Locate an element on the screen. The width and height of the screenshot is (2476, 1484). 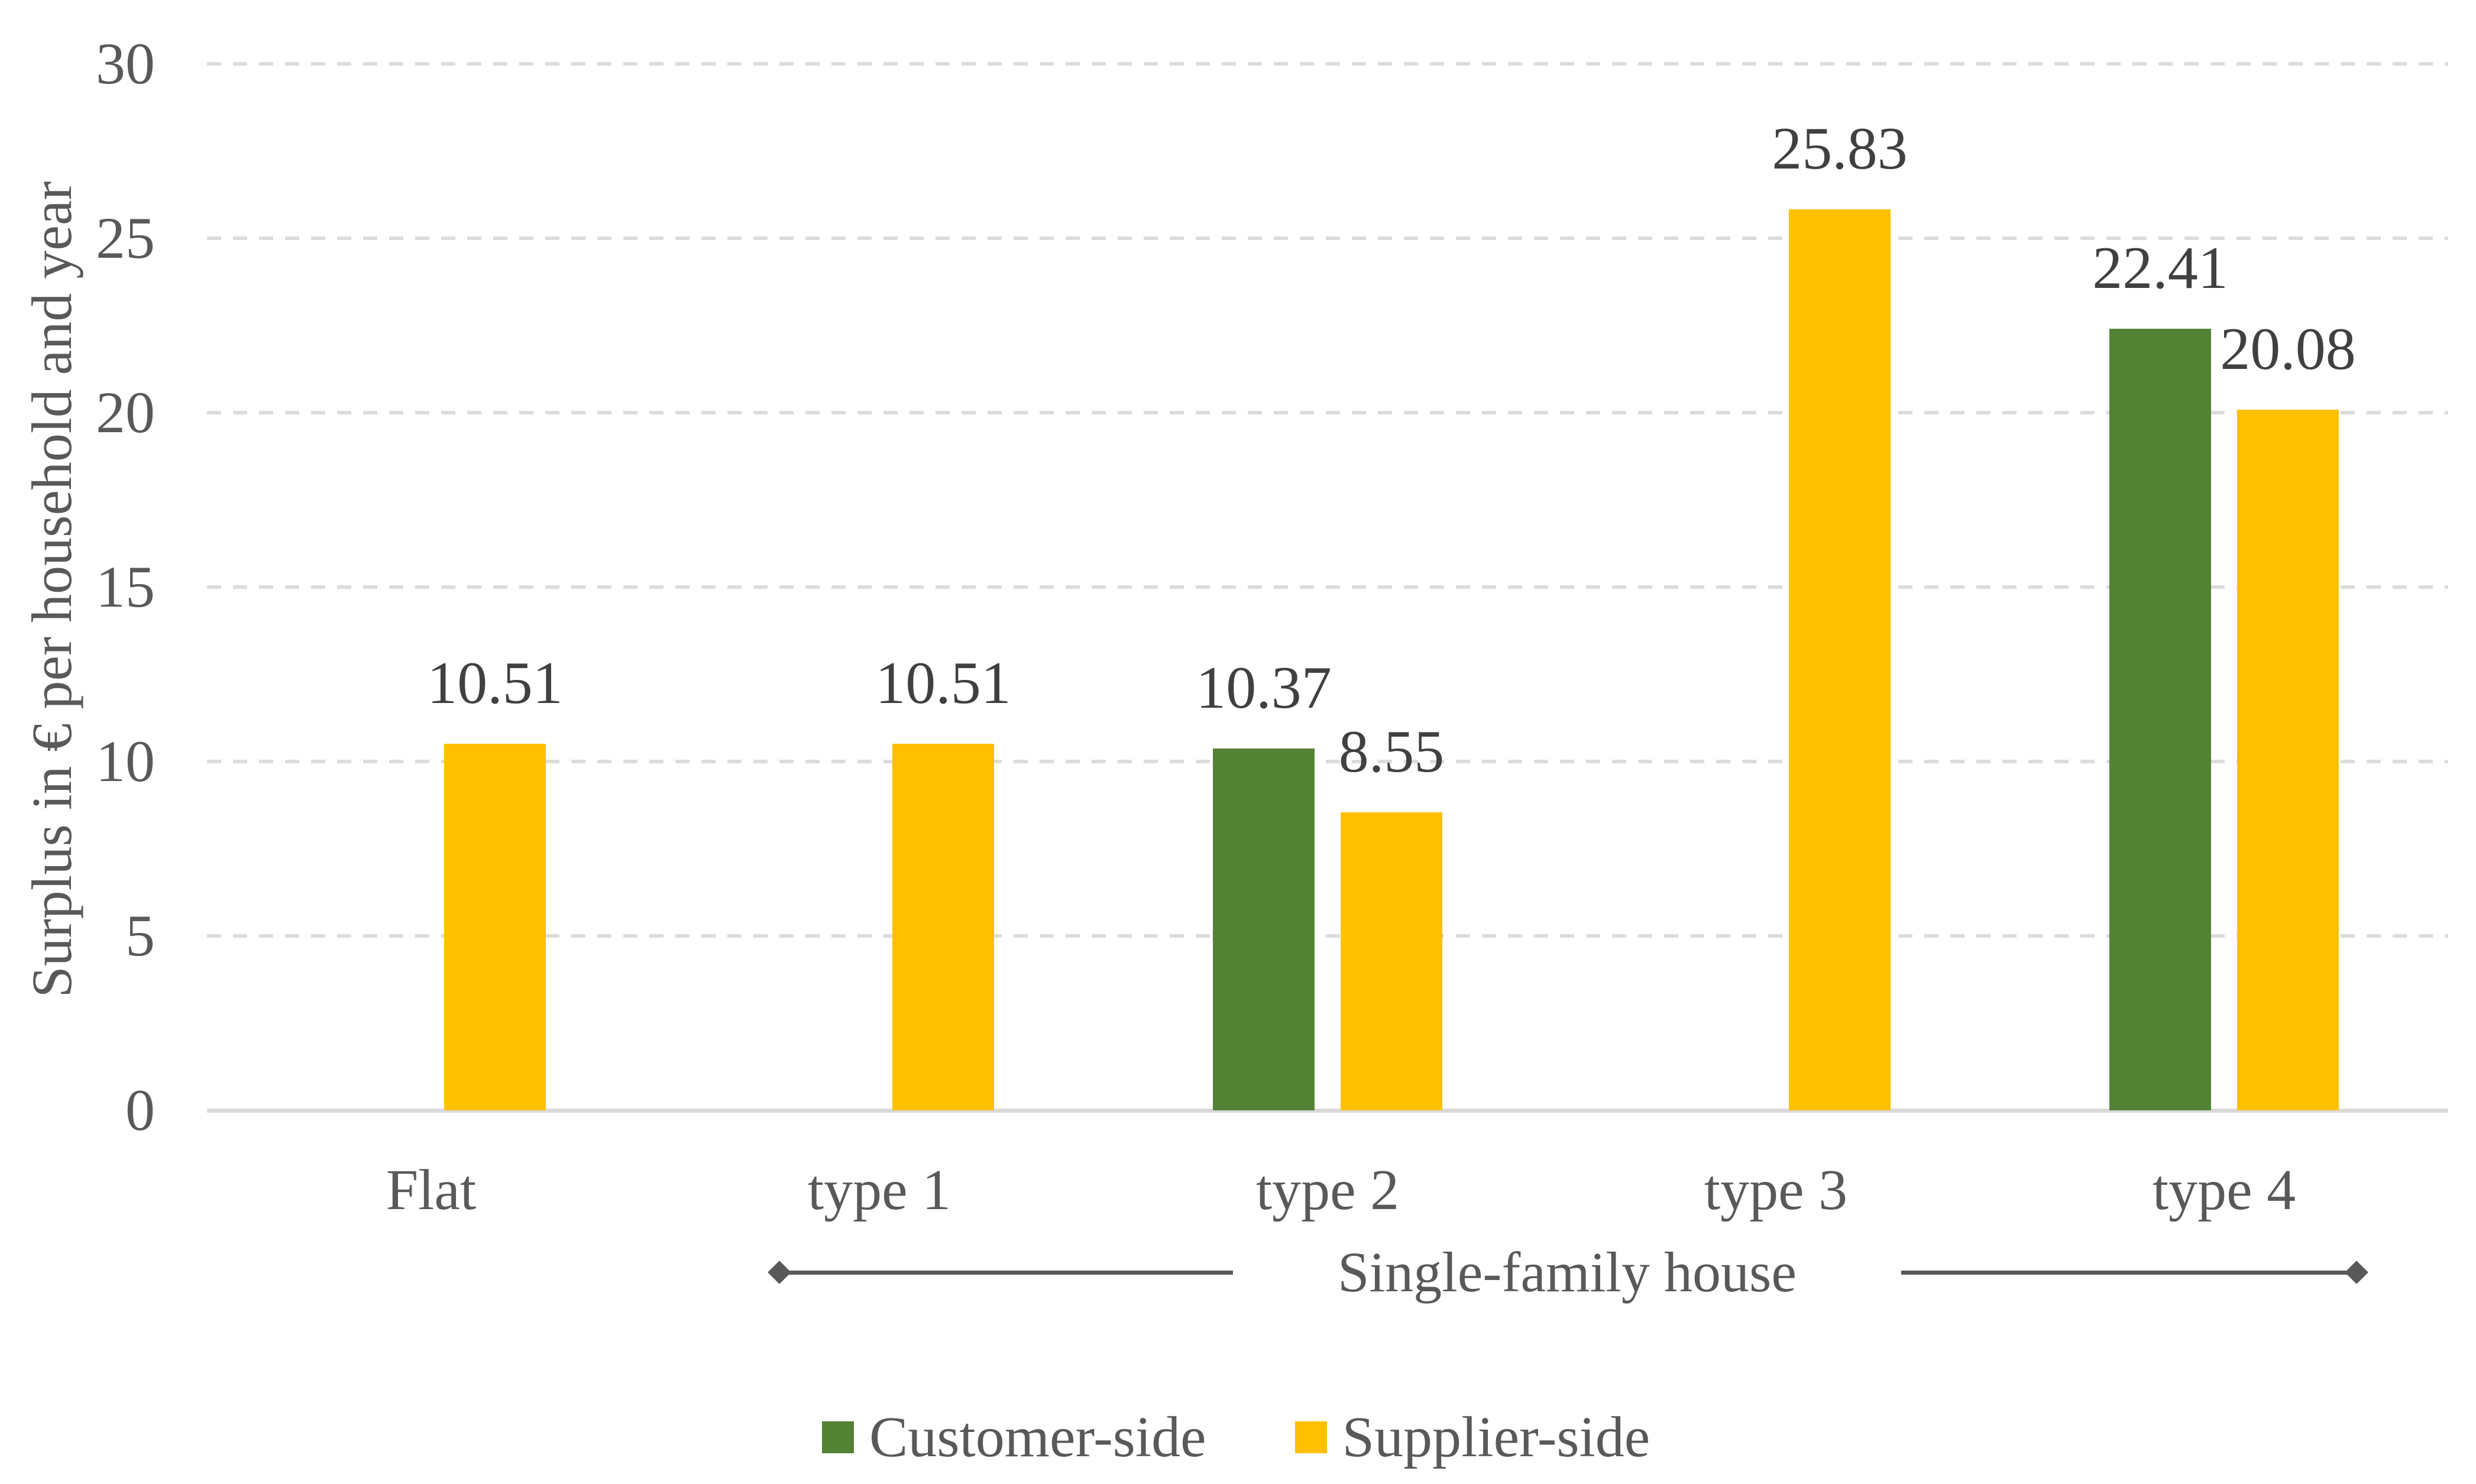
chart-legend: Customer-side Supplier-side is located at coordinates (1236, 1437).